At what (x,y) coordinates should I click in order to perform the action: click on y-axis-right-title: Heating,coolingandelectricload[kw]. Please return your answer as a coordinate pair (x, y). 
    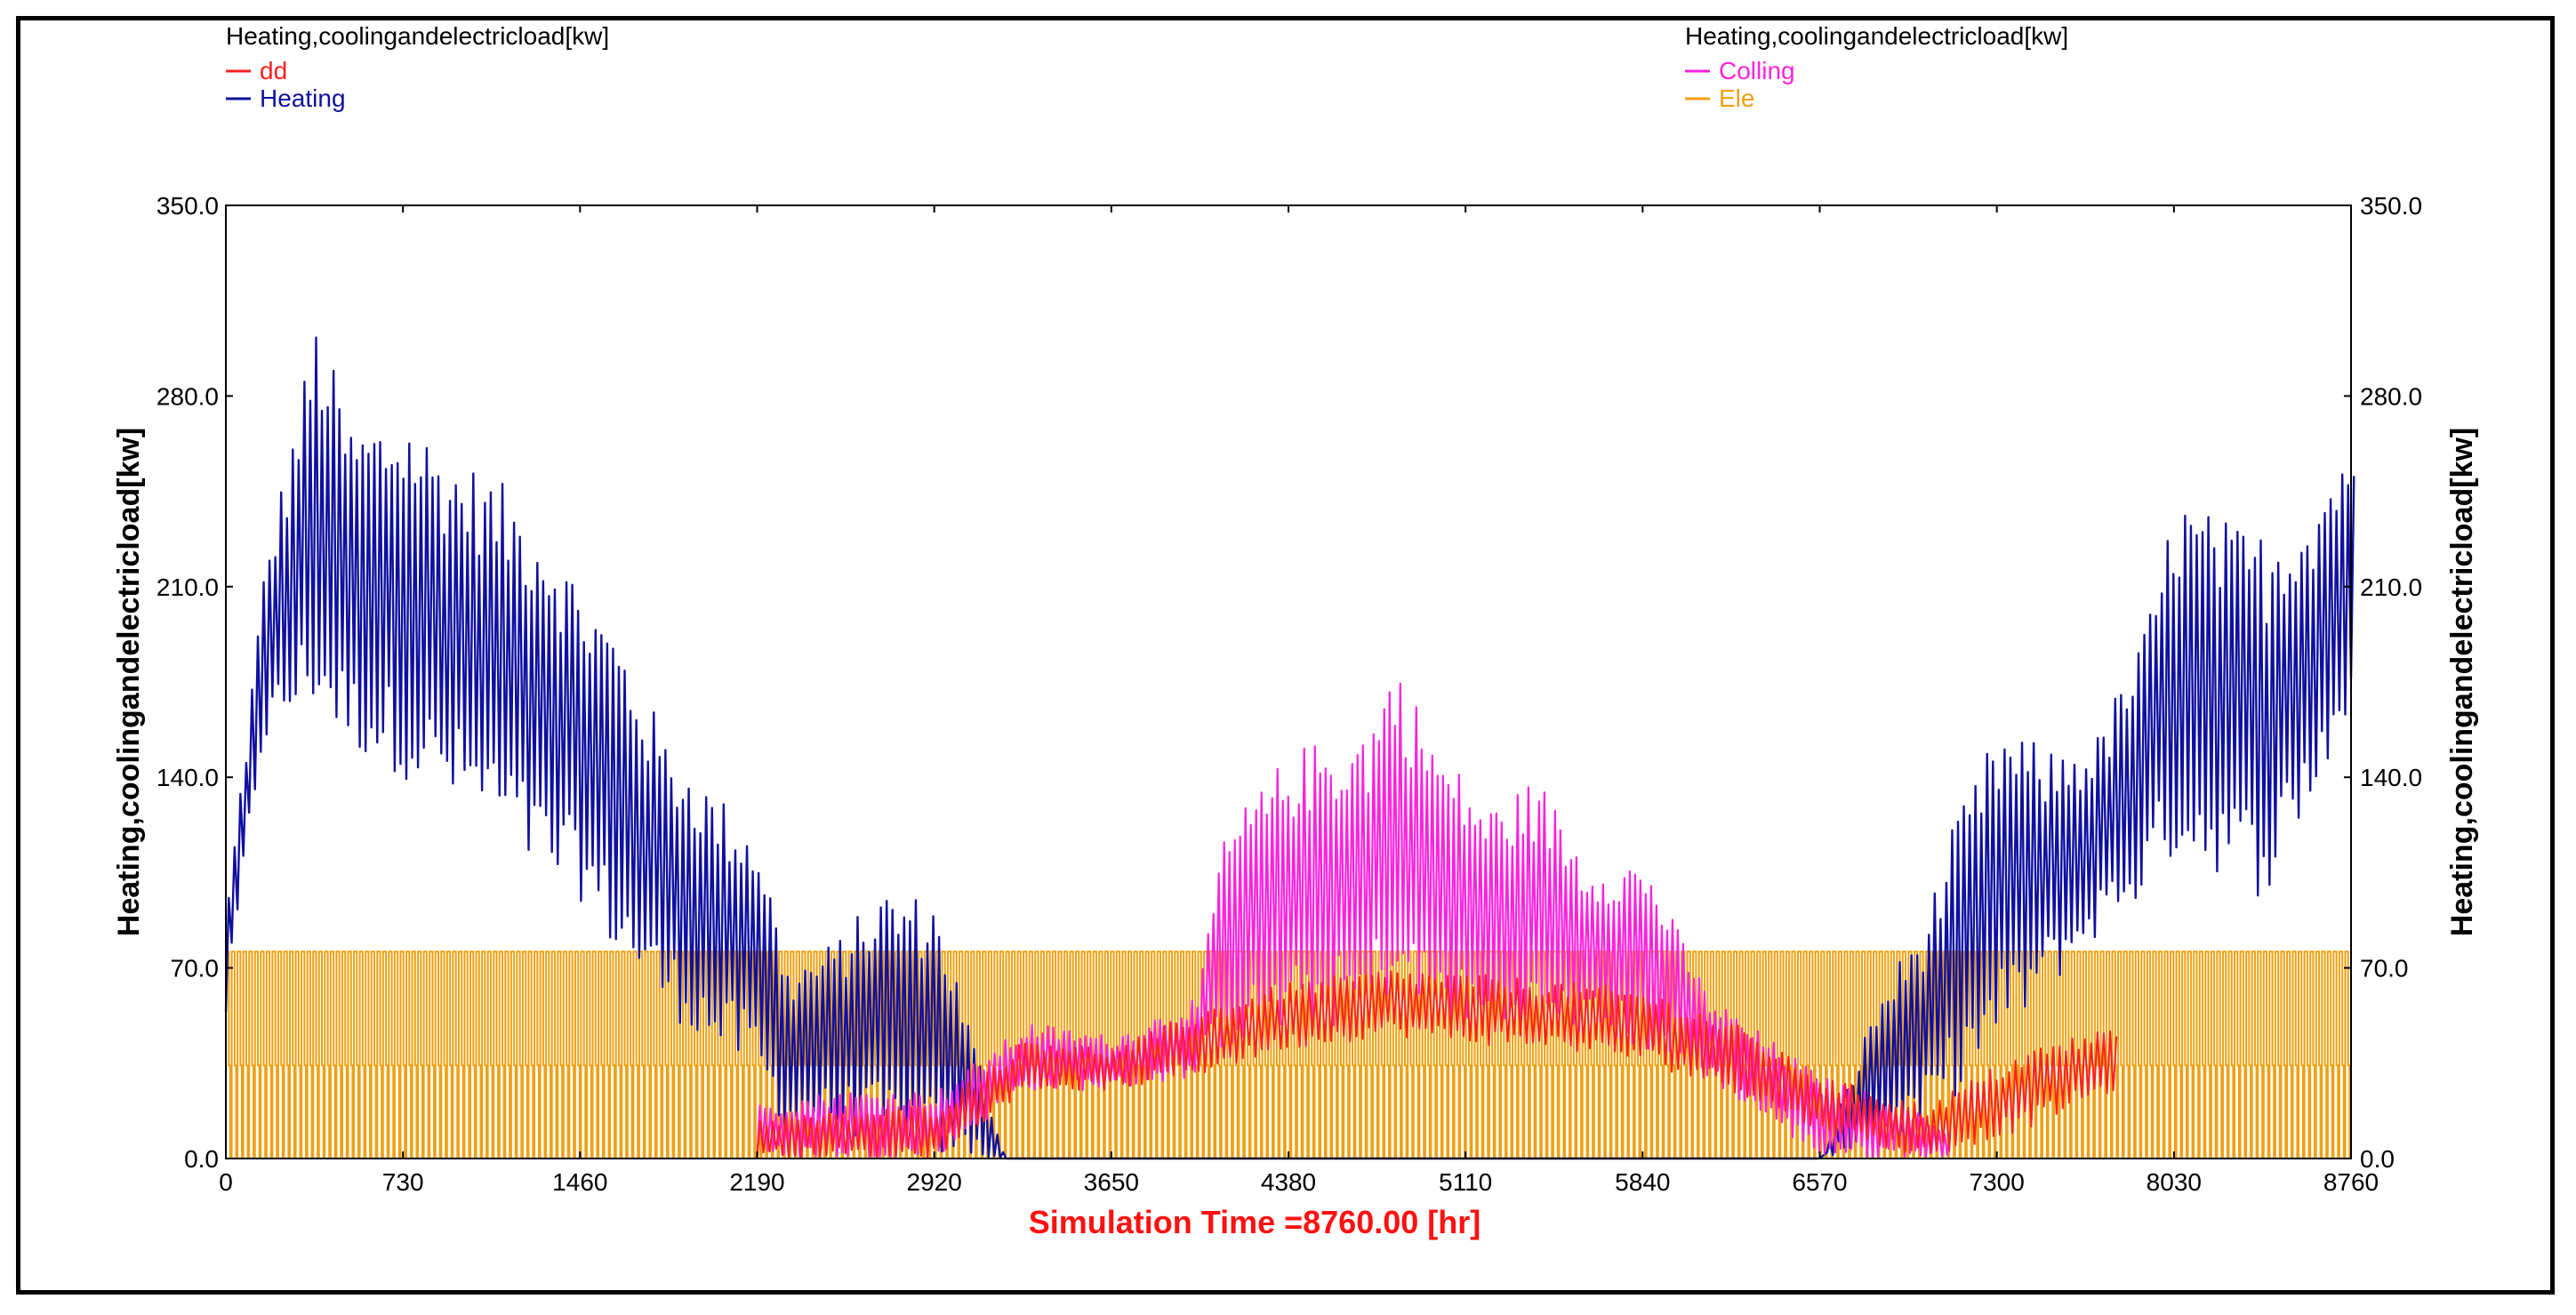
    Looking at the image, I should click on (2462, 682).